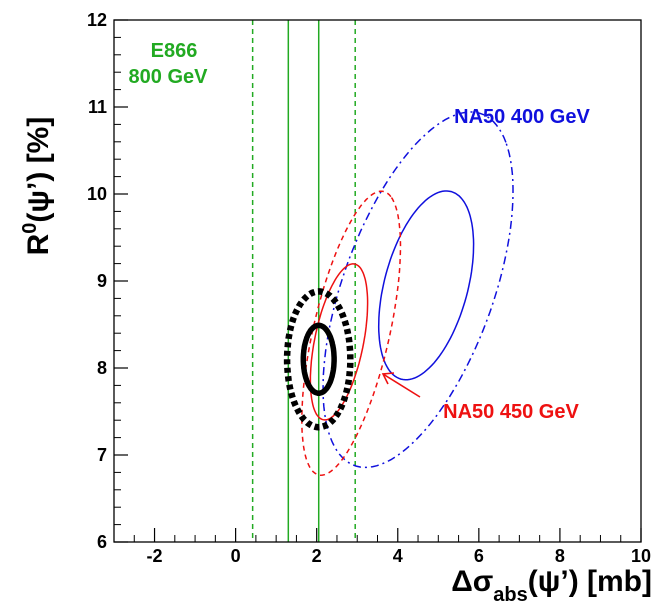  Describe the element at coordinates (102, 455) in the screenshot. I see `y-tick-label: 7` at that location.